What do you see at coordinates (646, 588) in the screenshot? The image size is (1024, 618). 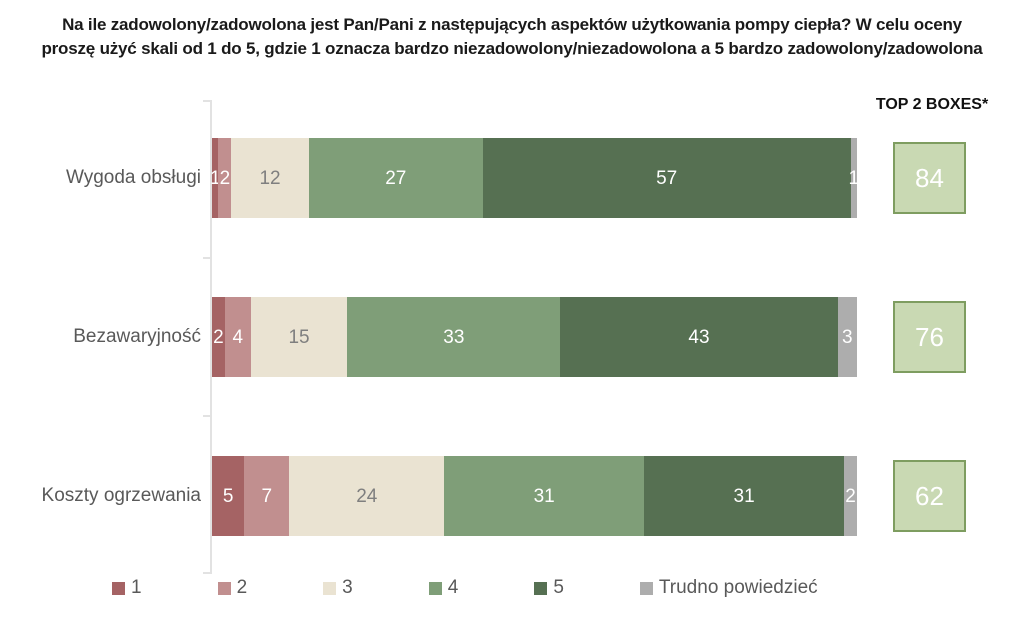 I see `legend-swatch-trudno-powiedziec` at bounding box center [646, 588].